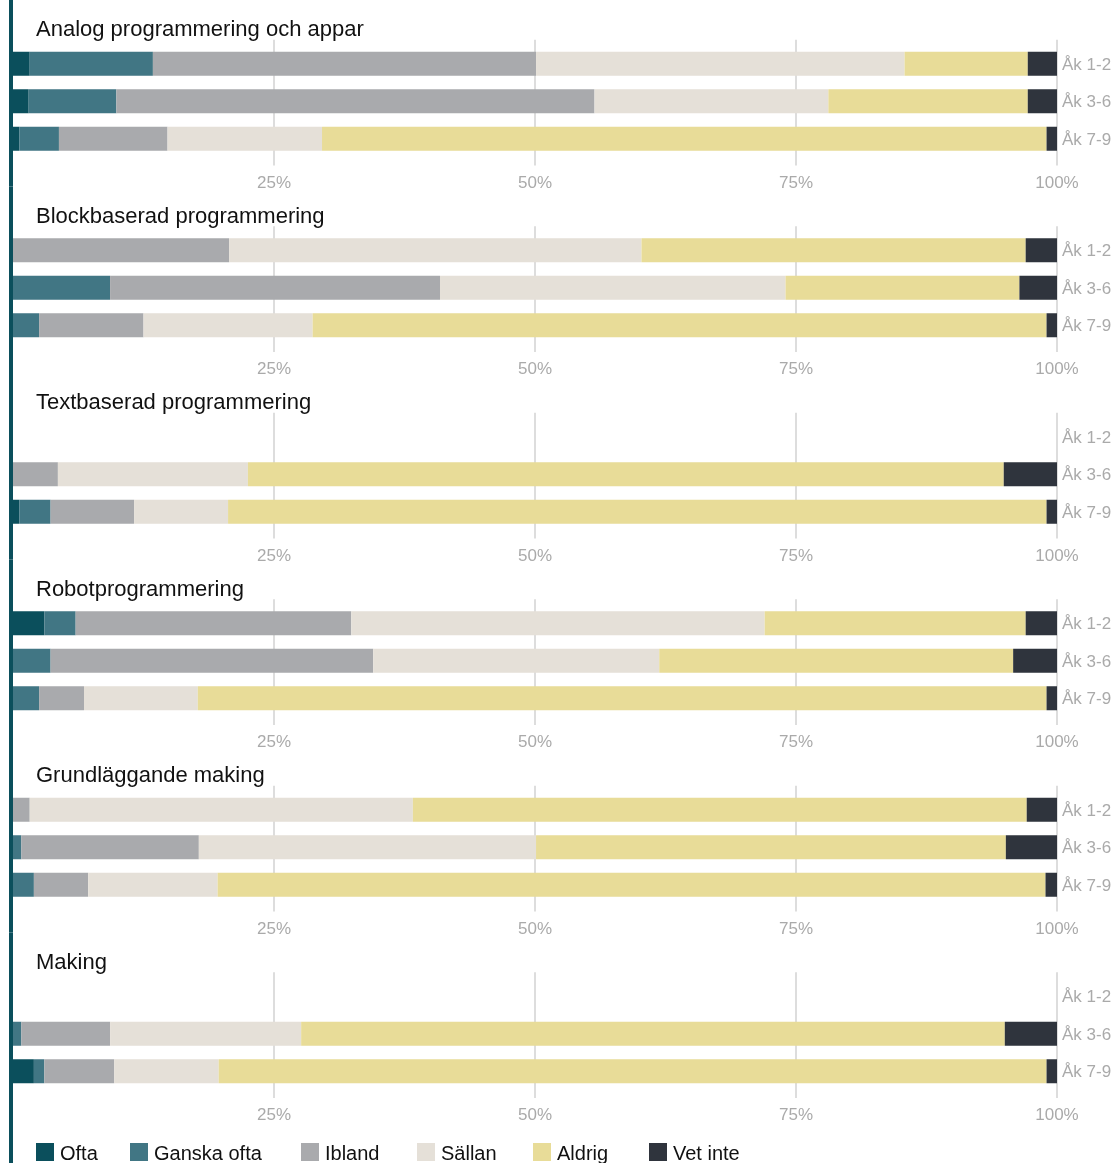 This screenshot has height=1163, width=1119. What do you see at coordinates (150, 774) in the screenshot?
I see `chart-title: Grundläggande making` at bounding box center [150, 774].